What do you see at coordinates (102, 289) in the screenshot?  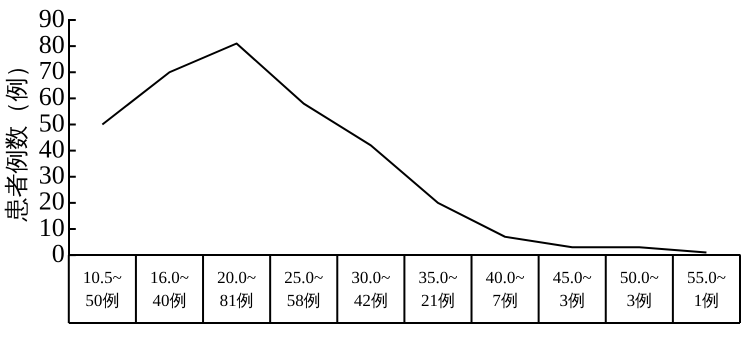 I see `x-tick-label: 10.5~ 50例` at bounding box center [102, 289].